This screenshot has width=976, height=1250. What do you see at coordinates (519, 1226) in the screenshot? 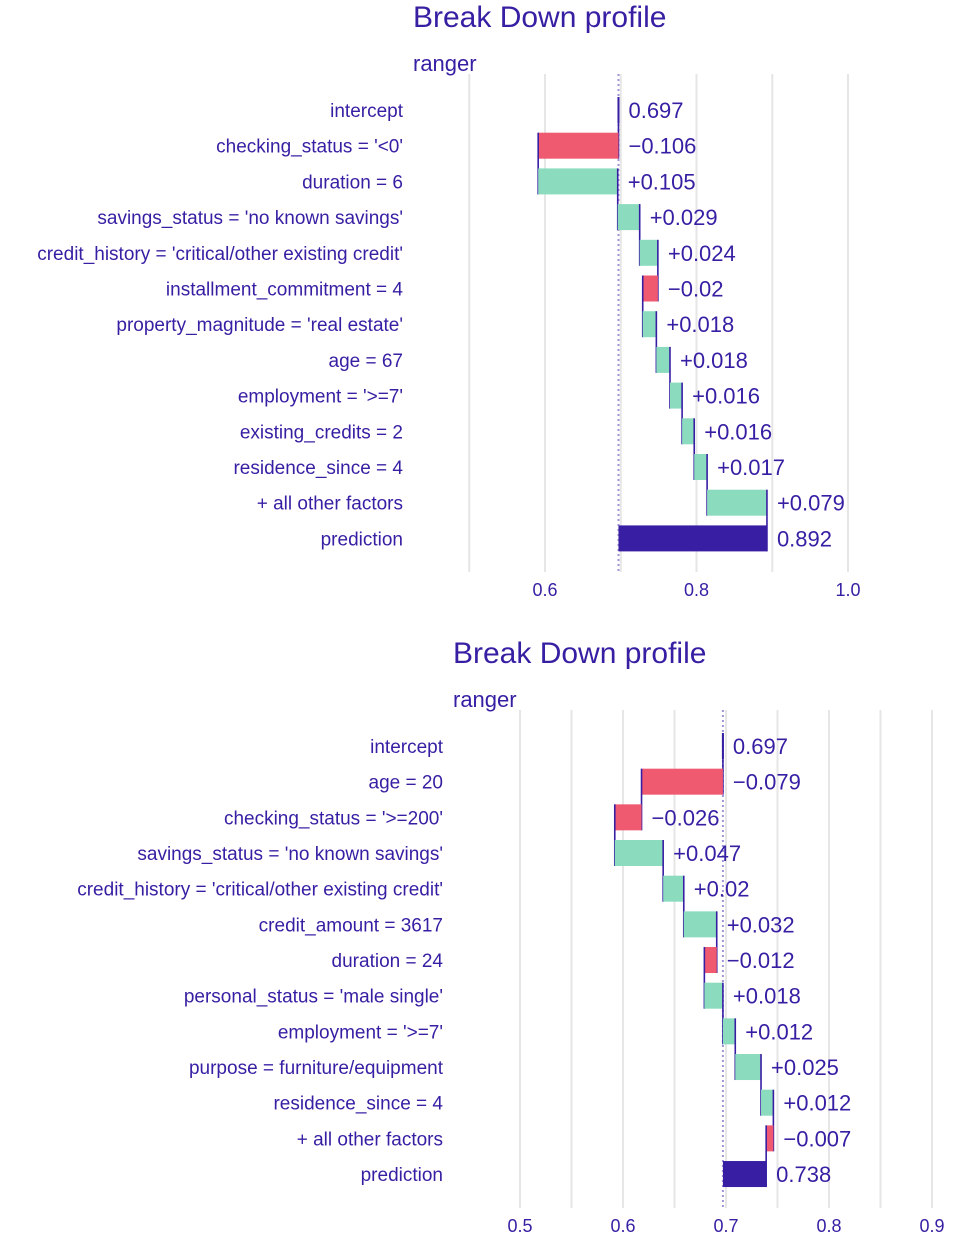
I see `x-tick-label: 0.5` at bounding box center [519, 1226].